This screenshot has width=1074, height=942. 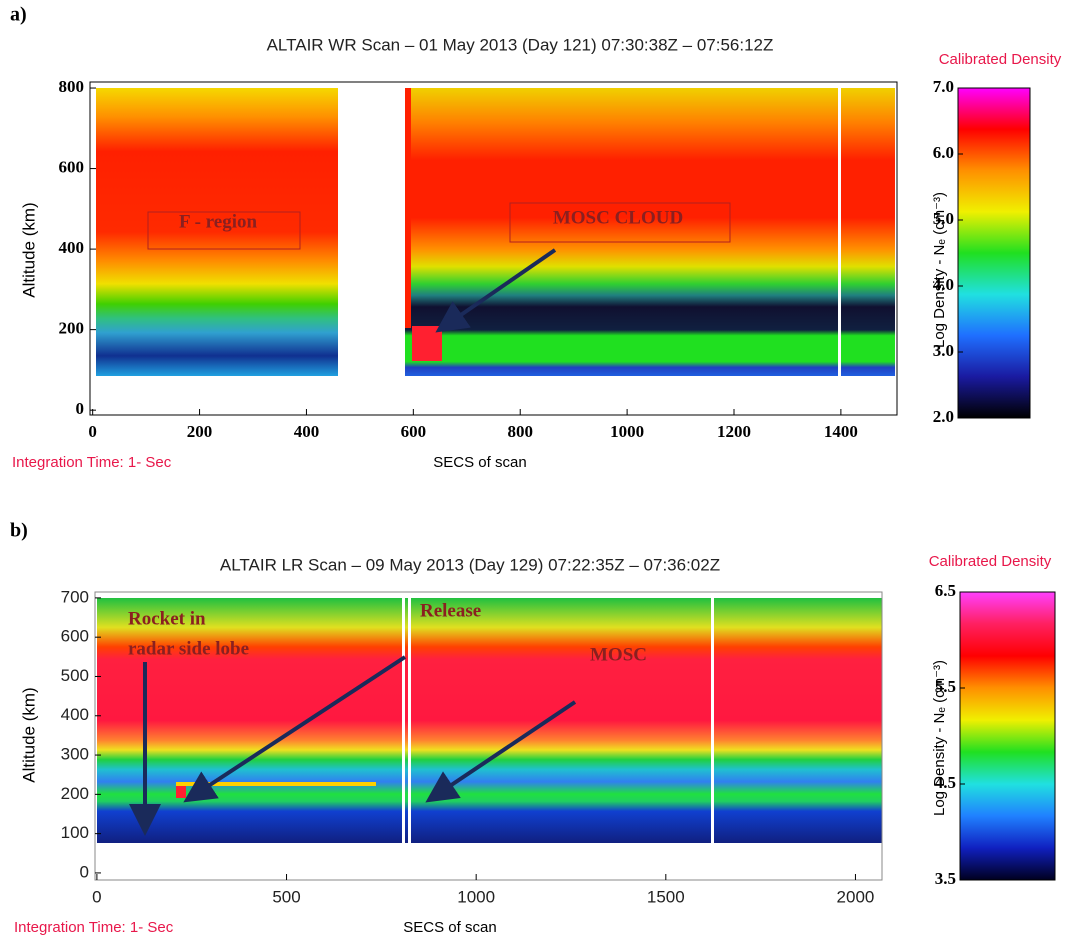 What do you see at coordinates (945, 590) in the screenshot?
I see `colorbar-tick-label: 6.5` at bounding box center [945, 590].